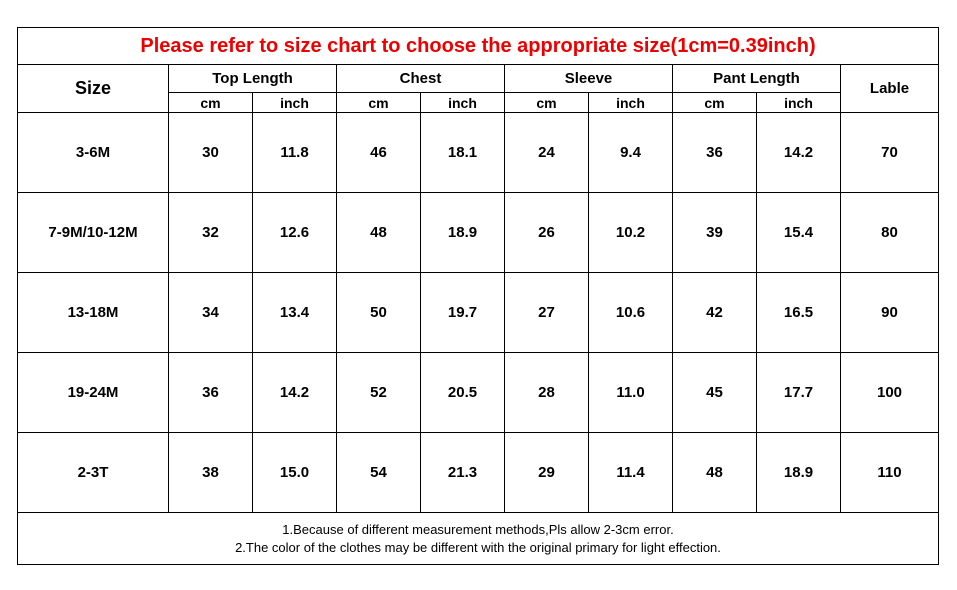 Image resolution: width=957 pixels, height=590 pixels. I want to click on table-row: 2-3T 38 15.0 54 21.3 29 11.4 48 18.9 110, so click(478, 472).